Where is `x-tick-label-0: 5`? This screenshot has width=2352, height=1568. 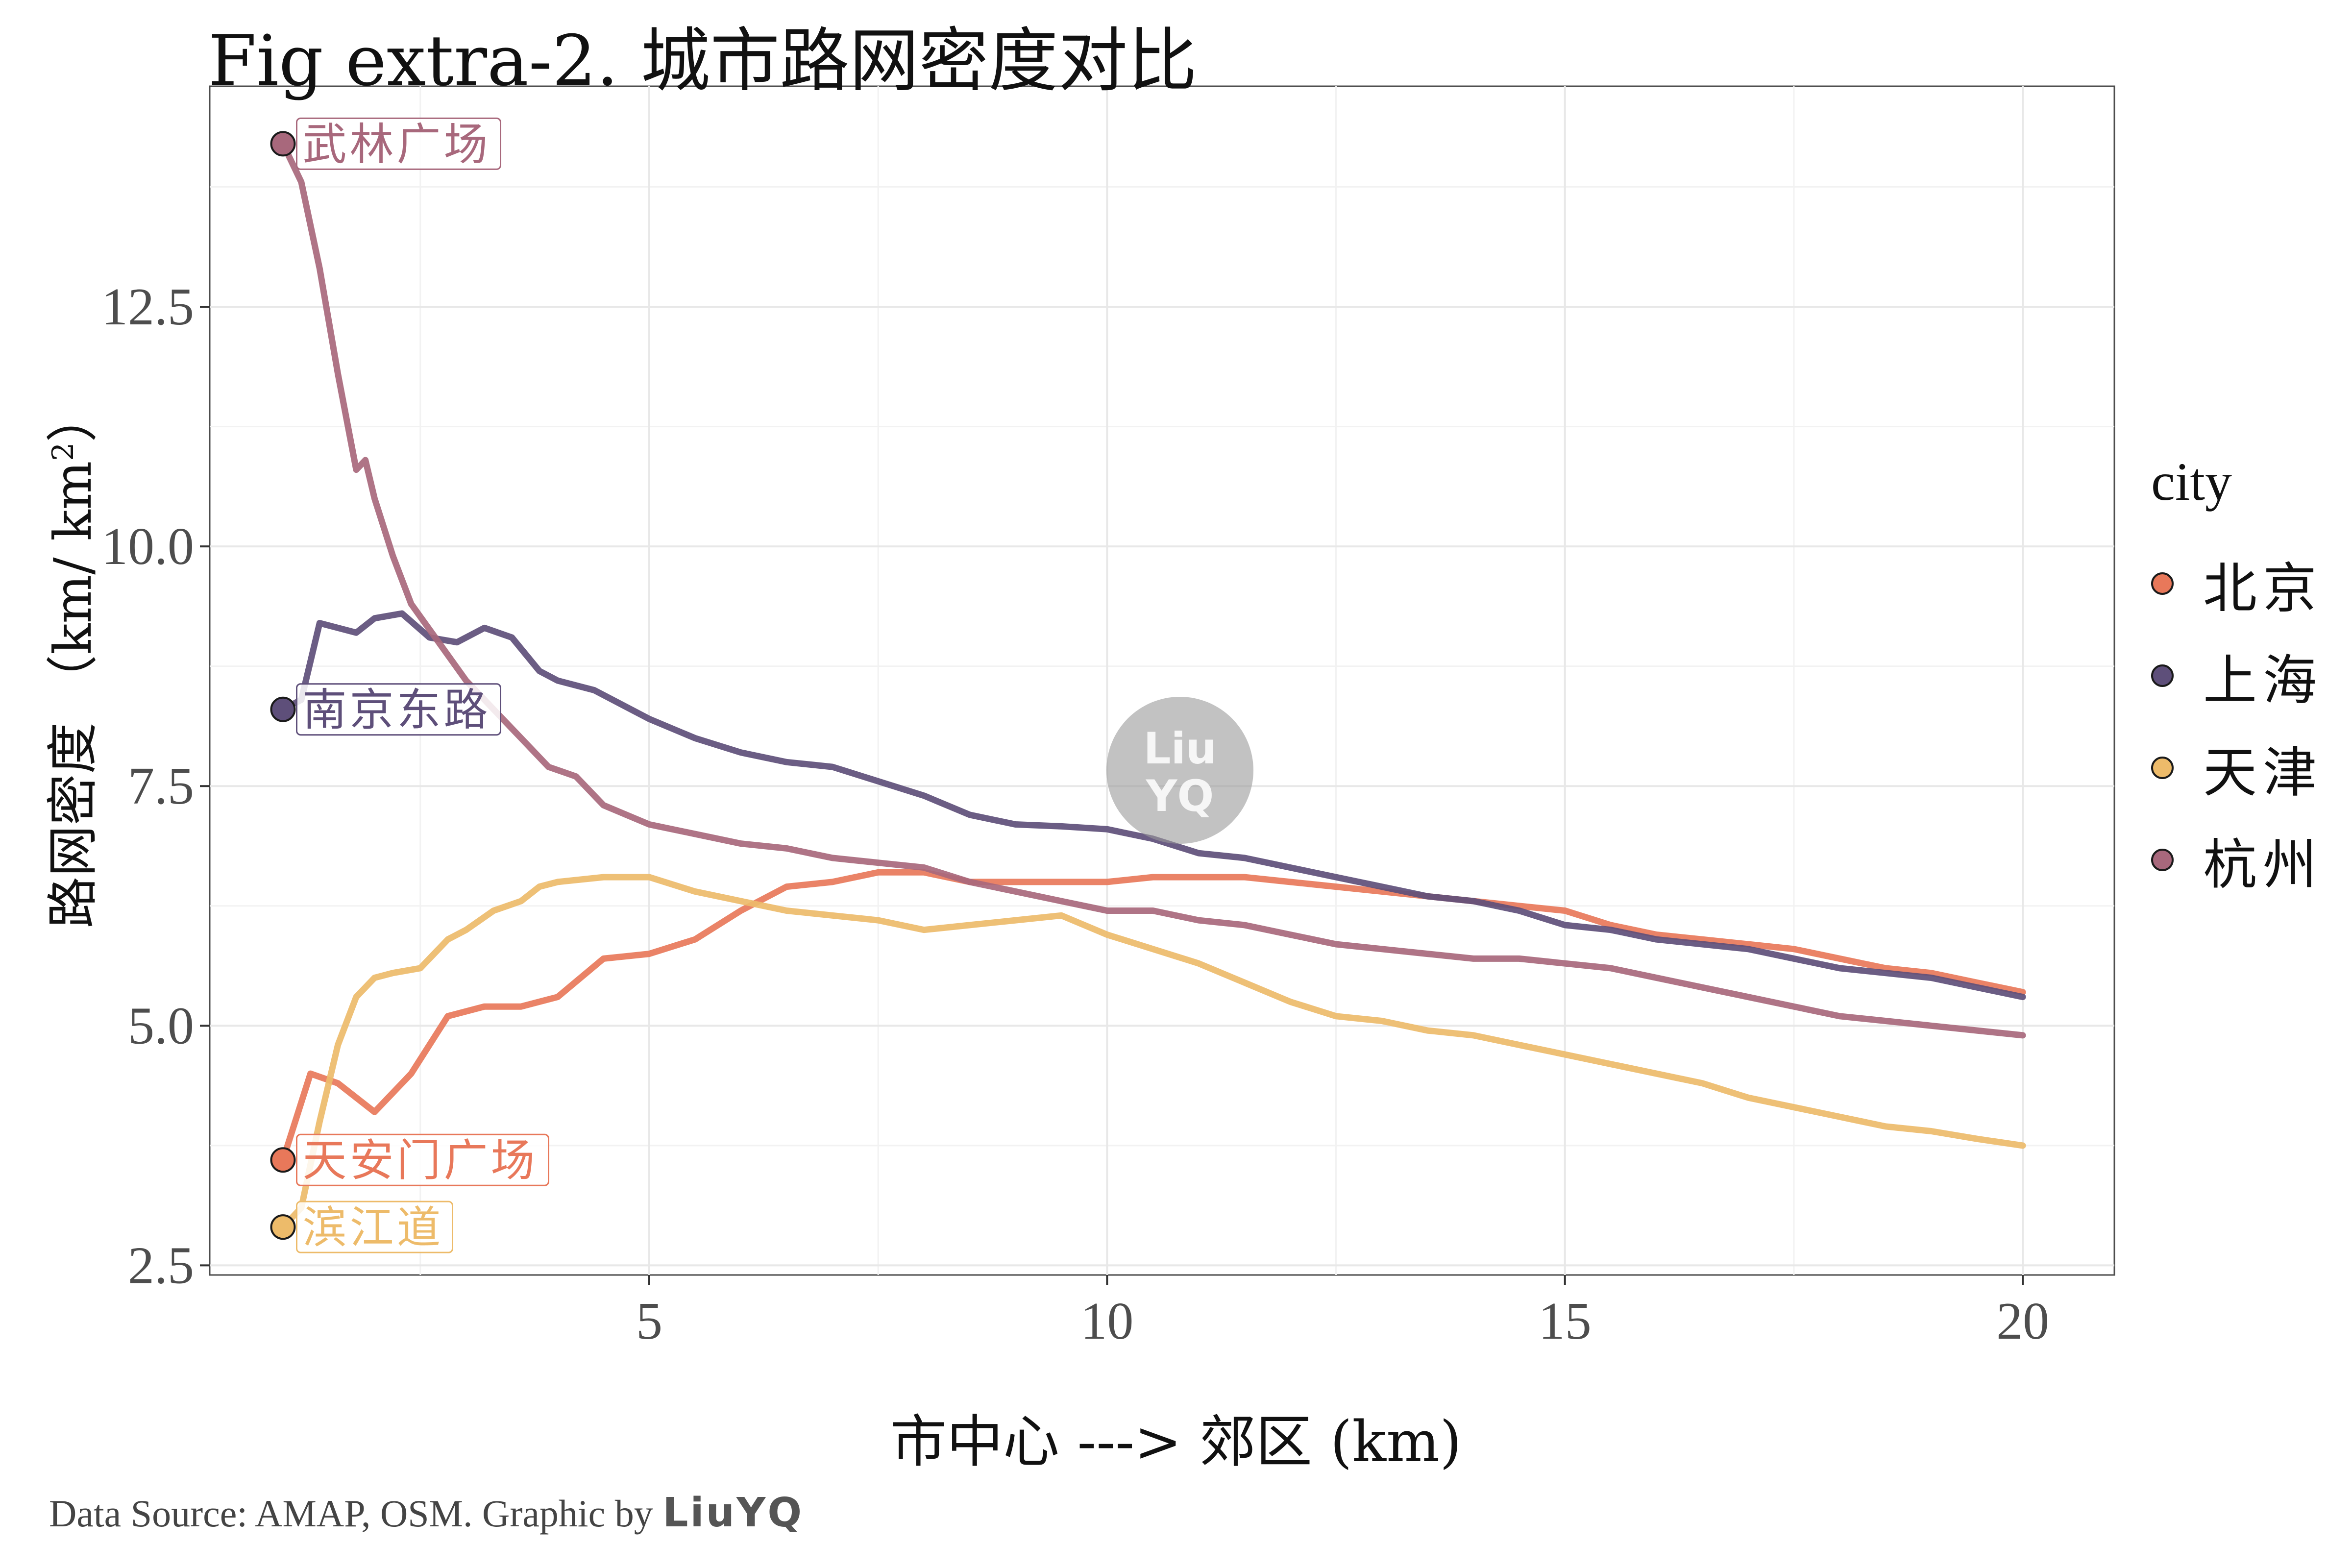 x-tick-label-0: 5 is located at coordinates (649, 1321).